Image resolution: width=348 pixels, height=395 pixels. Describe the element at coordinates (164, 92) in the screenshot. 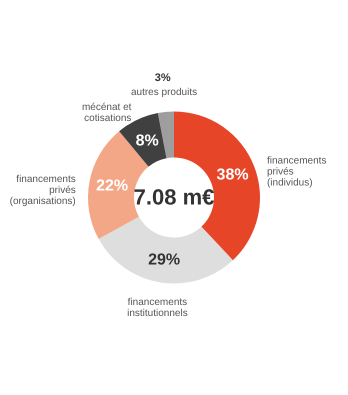

I see `slice-label: autres produits` at that location.